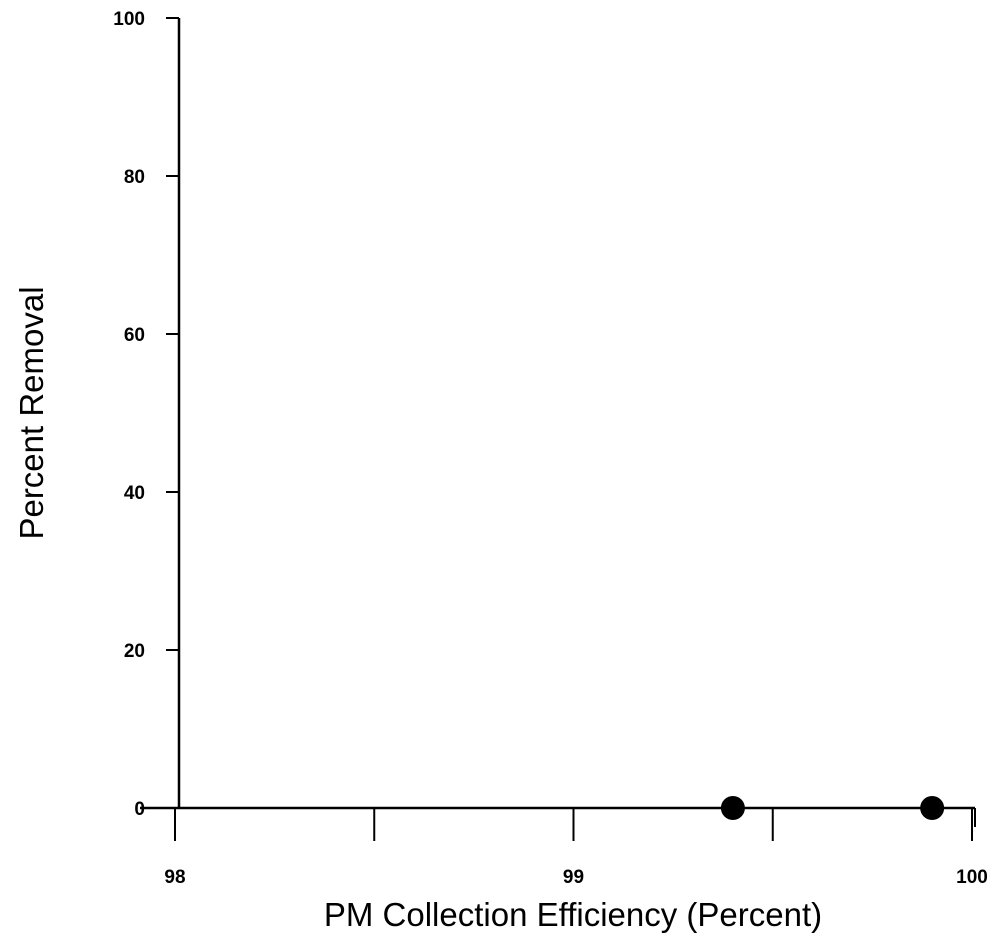  I want to click on y-axis: 0 20 40 60 80 100, so click(147, 414).